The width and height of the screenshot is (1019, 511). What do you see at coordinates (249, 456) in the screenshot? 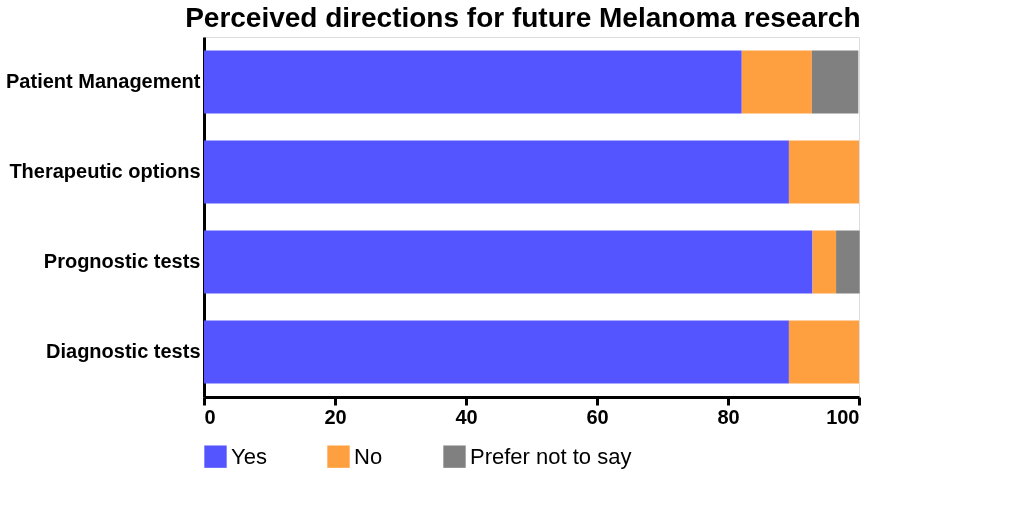
I see `legend-label: Yes` at bounding box center [249, 456].